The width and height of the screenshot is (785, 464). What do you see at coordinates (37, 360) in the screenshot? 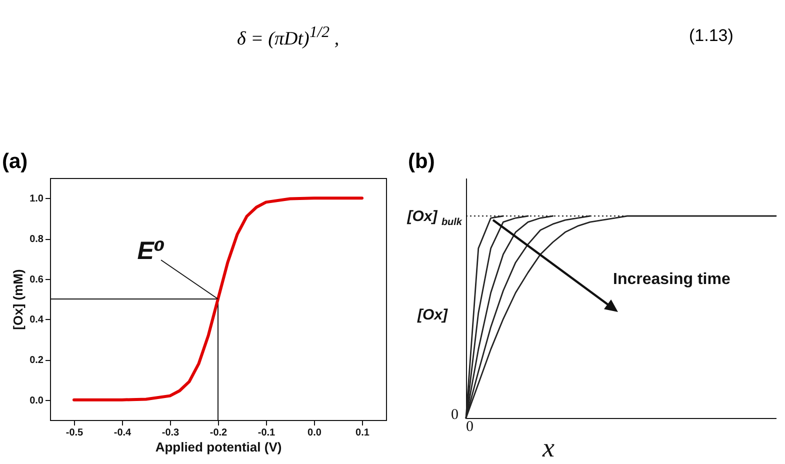
I see `y-tick-label: 0.2` at bounding box center [37, 360].